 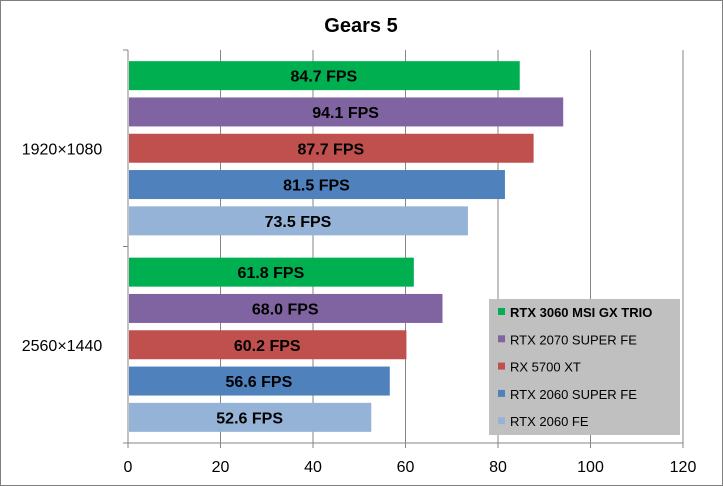 I want to click on data-label: 81.5 FPS, so click(x=316, y=186).